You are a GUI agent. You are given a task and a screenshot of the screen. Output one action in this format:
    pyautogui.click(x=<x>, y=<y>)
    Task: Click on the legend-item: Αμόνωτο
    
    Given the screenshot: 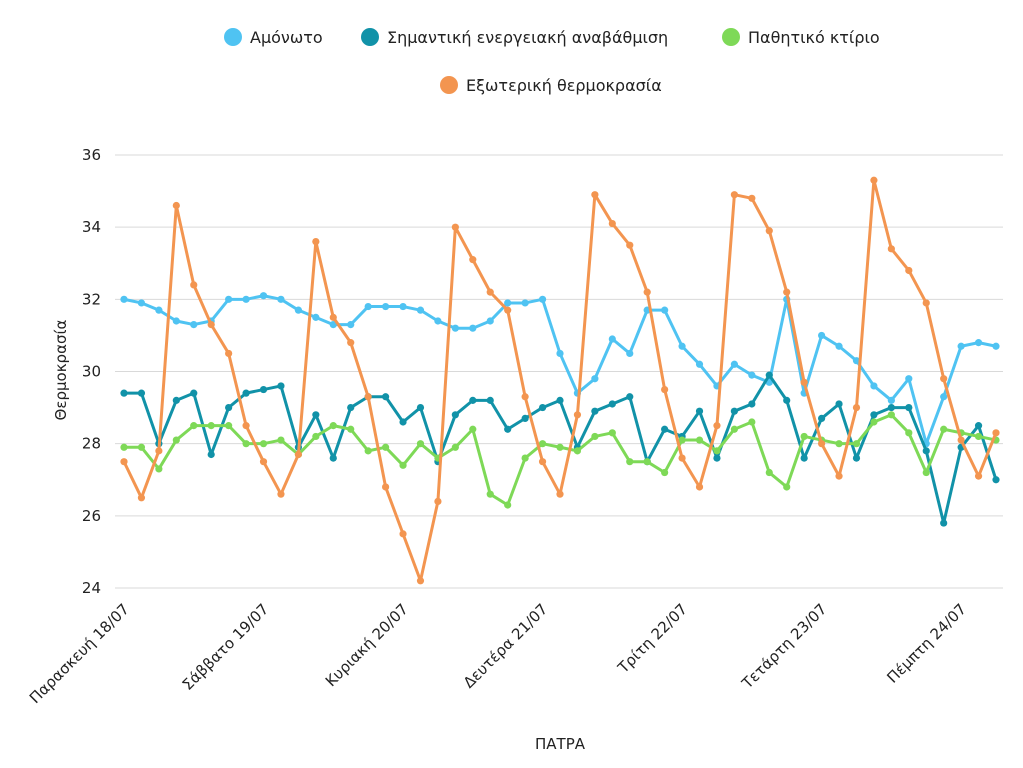 What is the action you would take?
    pyautogui.click(x=273, y=37)
    